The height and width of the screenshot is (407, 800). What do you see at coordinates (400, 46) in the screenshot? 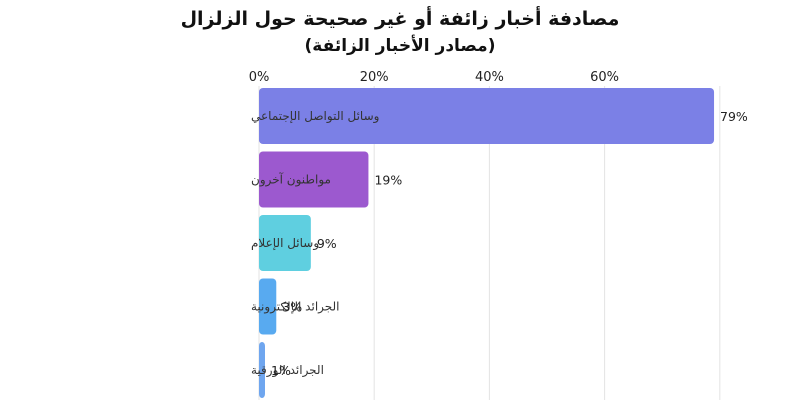
I see `chart-subtitle: (مصادر الأخبار الزائفة)` at bounding box center [400, 46].